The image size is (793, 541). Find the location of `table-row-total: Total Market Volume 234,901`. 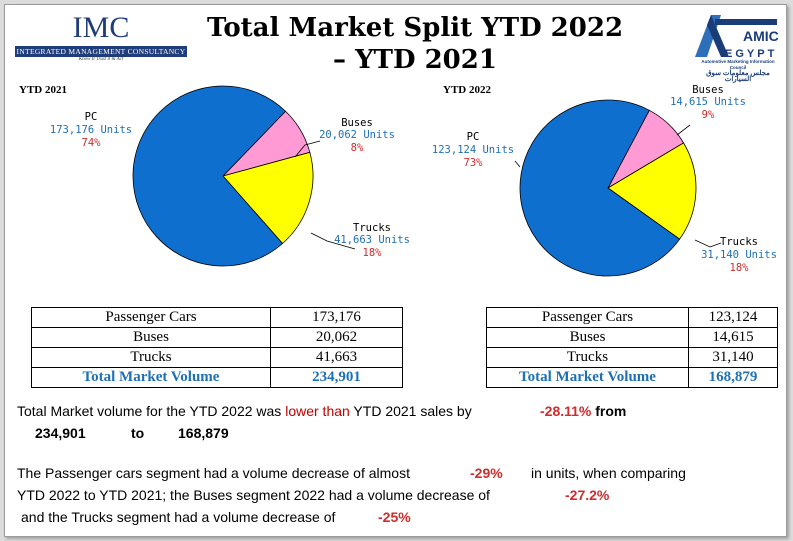

table-row-total: Total Market Volume 234,901 is located at coordinates (217, 377).